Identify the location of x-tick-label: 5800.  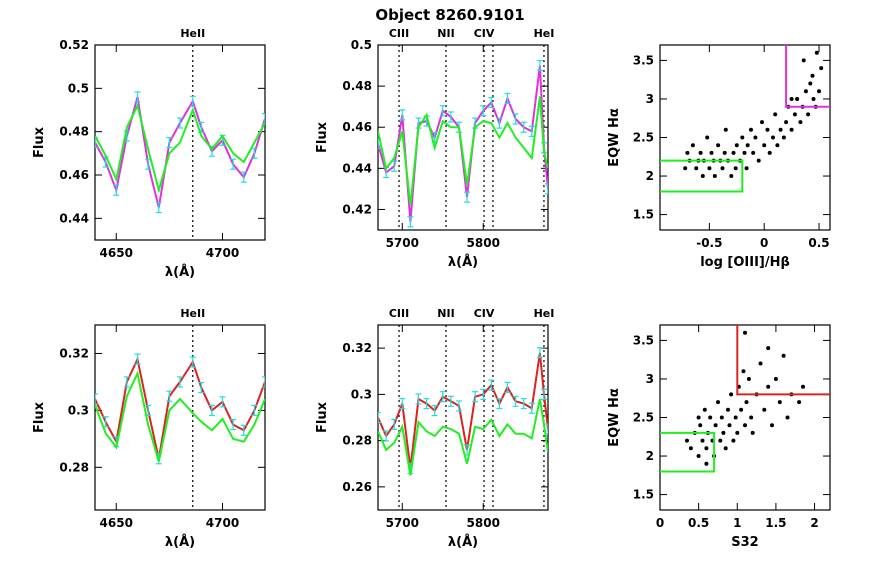
(483, 243).